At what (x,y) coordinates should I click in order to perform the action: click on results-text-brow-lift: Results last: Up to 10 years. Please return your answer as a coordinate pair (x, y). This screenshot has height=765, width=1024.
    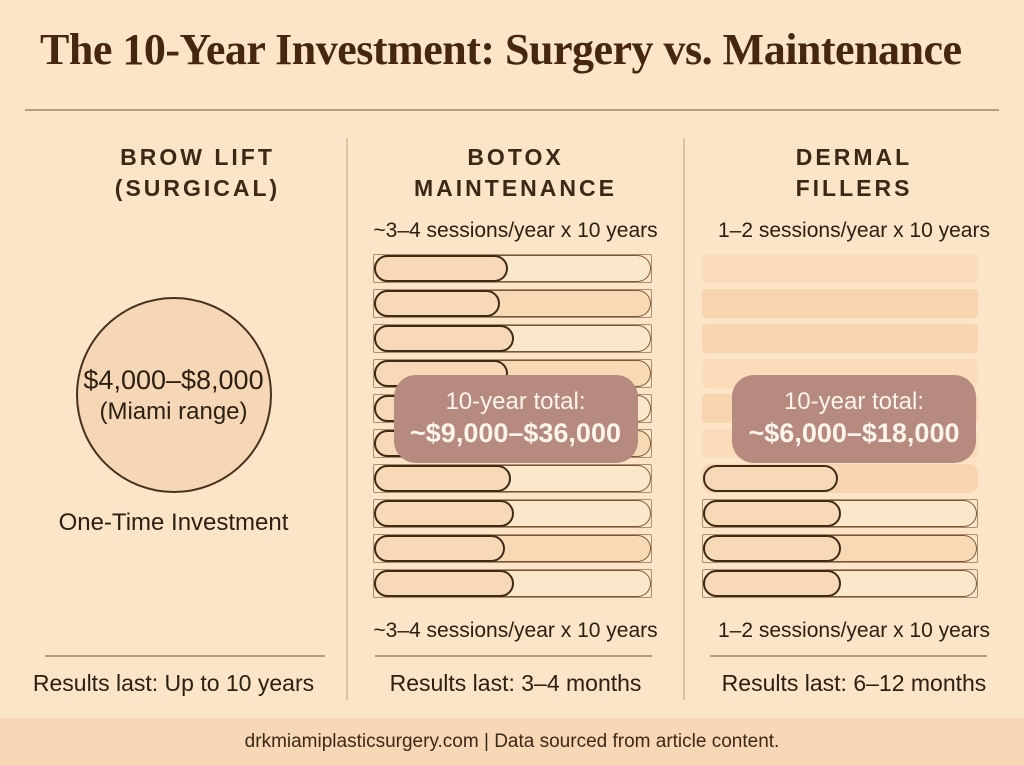
    Looking at the image, I should click on (173, 683).